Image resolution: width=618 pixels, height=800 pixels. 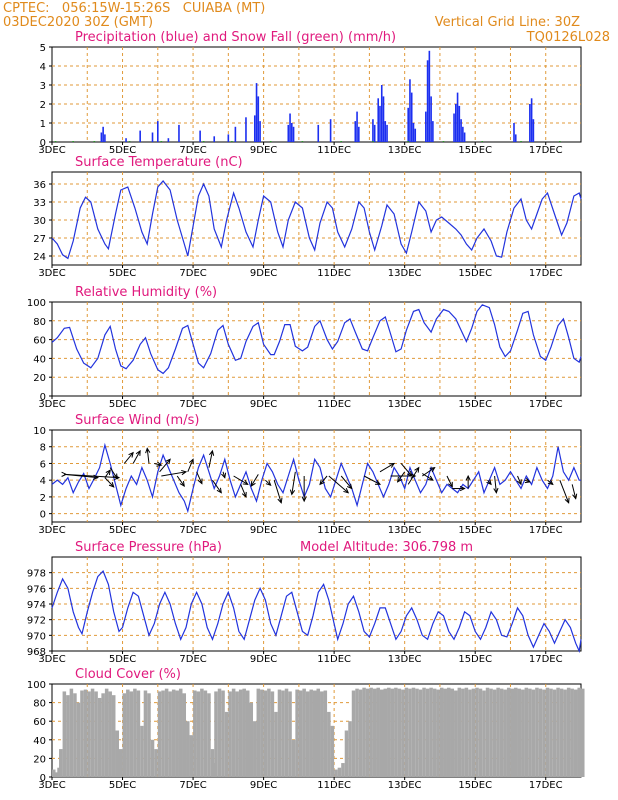 I want to click on y-tick-label: 1, so click(x=43, y=124).